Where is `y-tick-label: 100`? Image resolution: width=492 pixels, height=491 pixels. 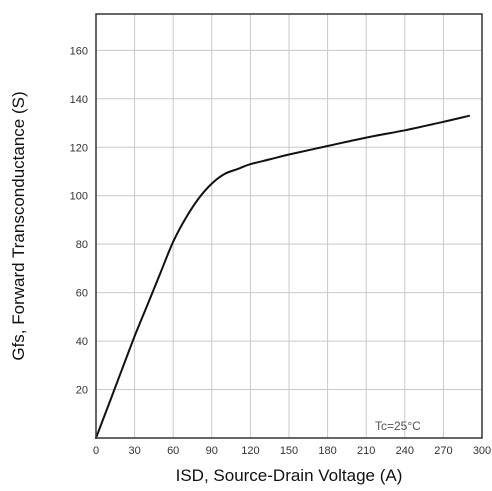 y-tick-label: 100 is located at coordinates (79, 197).